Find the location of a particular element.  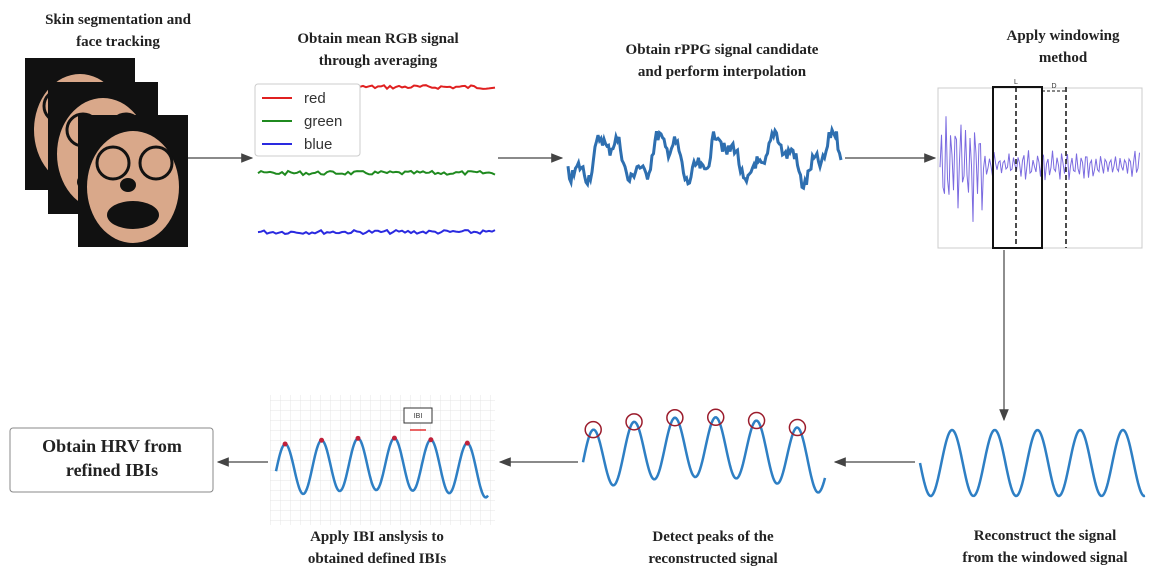

step-label: Skin segmentation and is located at coordinates (118, 20).